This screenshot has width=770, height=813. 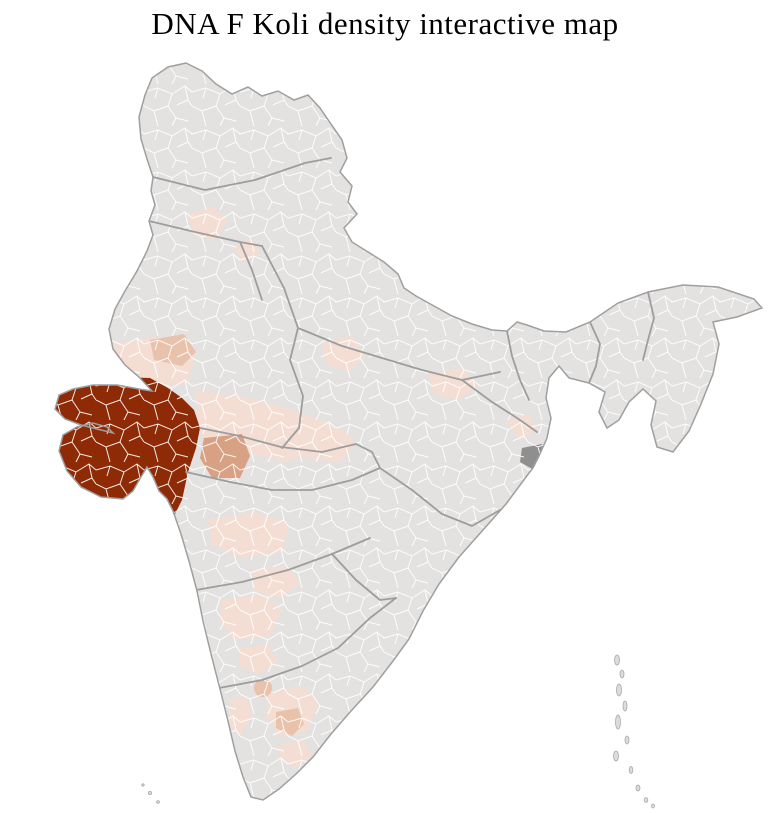 What do you see at coordinates (634, 731) in the screenshot?
I see `andaman-nicobar-islands` at bounding box center [634, 731].